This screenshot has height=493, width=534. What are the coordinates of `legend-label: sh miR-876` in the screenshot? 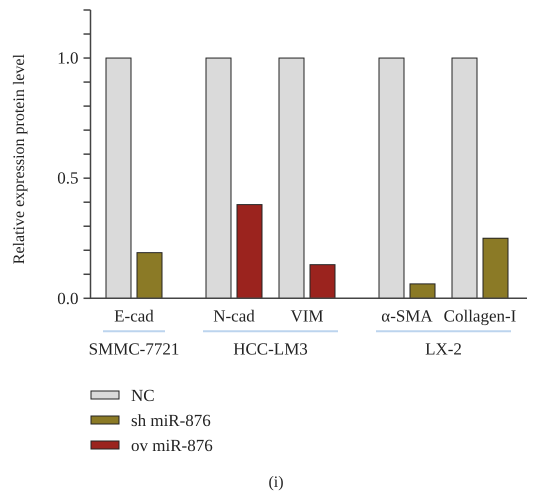 It's located at (171, 420).